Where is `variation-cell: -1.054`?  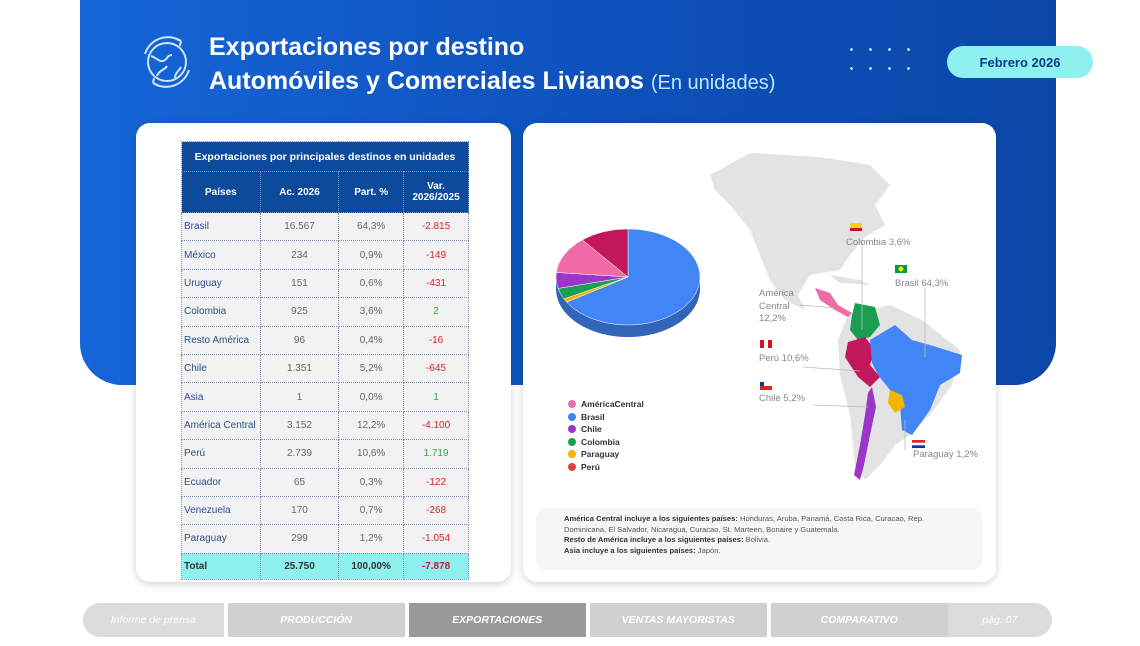 variation-cell: -1.054 is located at coordinates (436, 539).